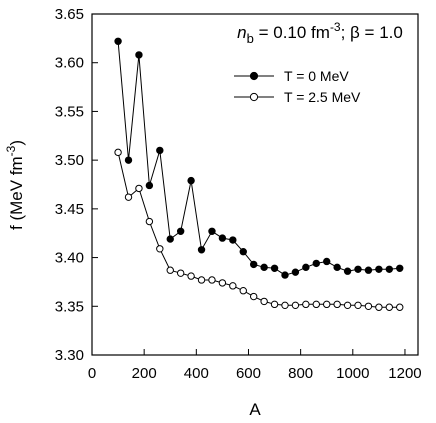 This screenshot has width=436, height=423. I want to click on y-axis-label-exponent: -3, so click(11, 150).